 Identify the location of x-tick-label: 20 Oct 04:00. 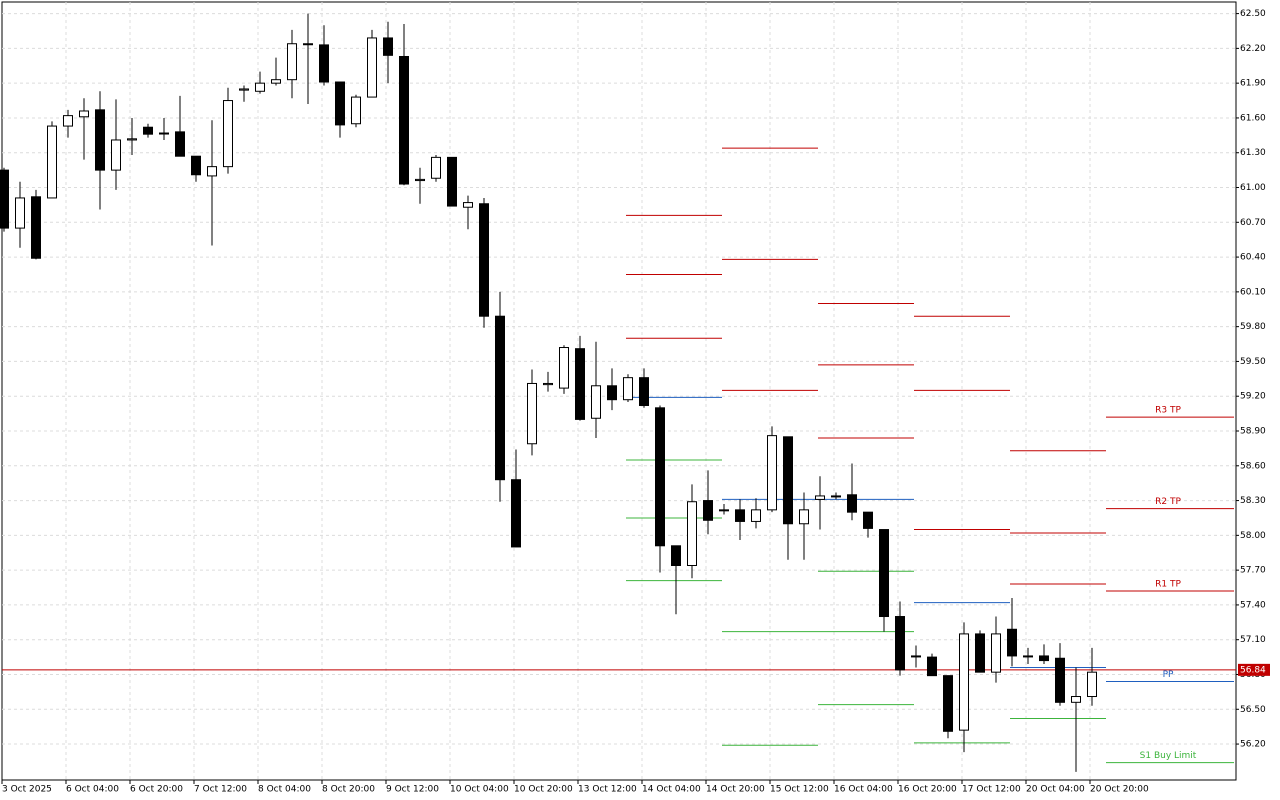
(1055, 790).